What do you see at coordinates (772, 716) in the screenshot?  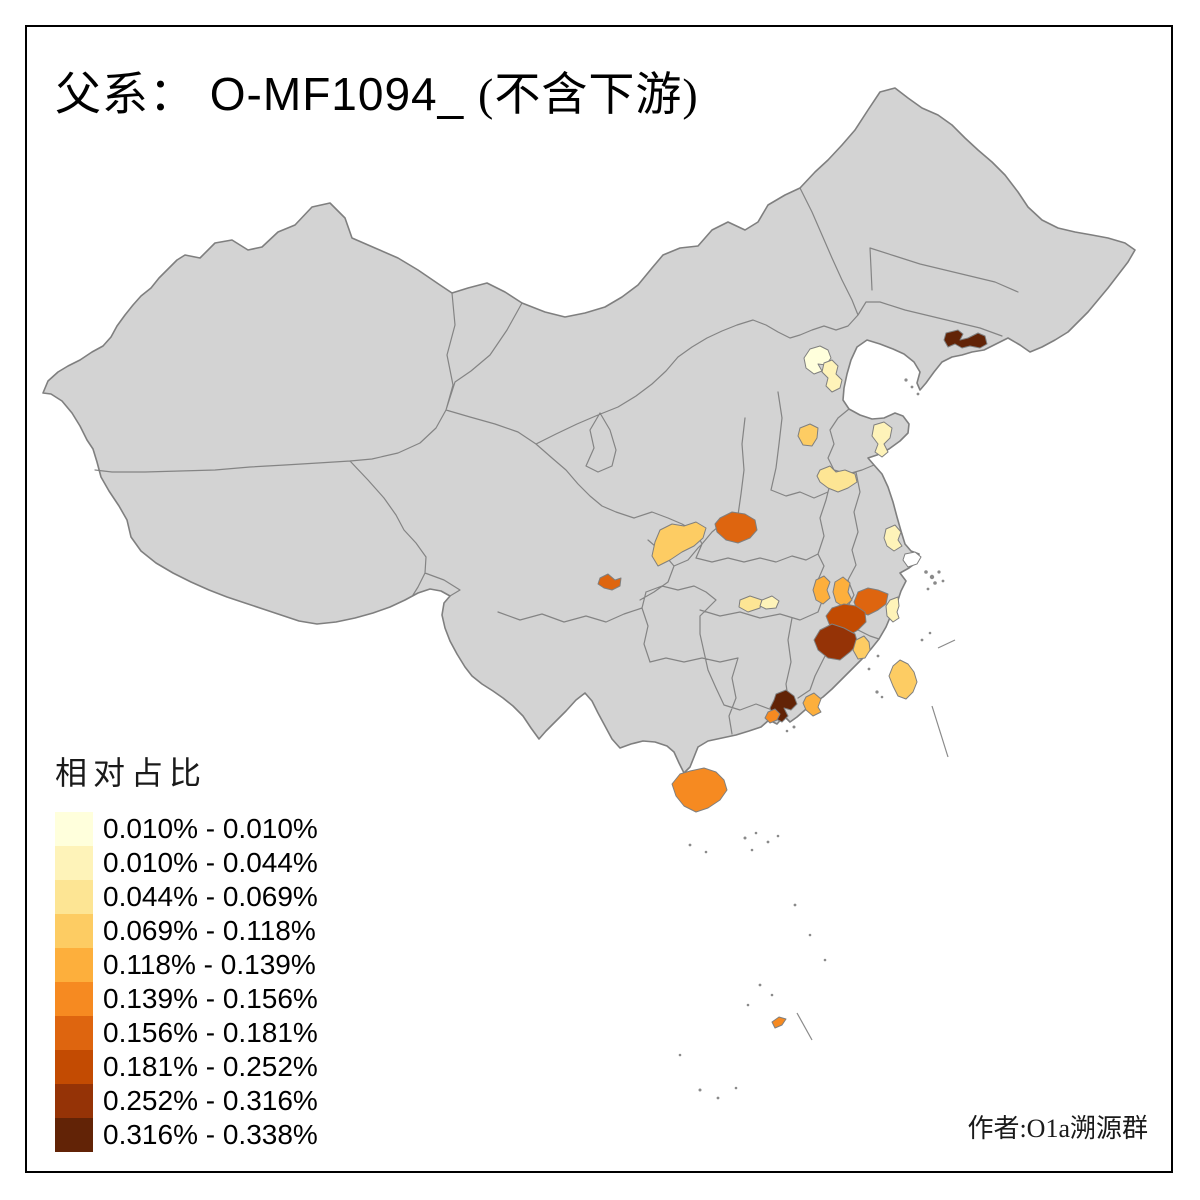 I see `map-region-jiangmen-guangdong` at bounding box center [772, 716].